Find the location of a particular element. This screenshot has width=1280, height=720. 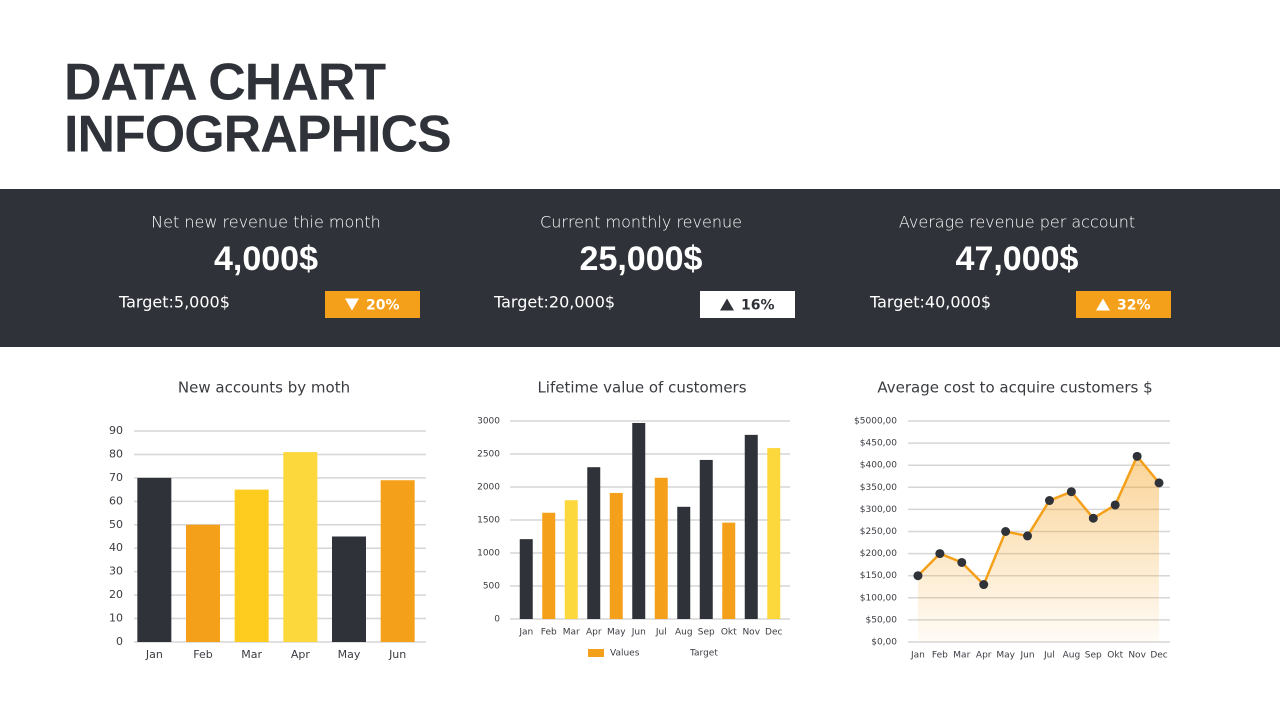

kpi-target: Target:20,000$ is located at coordinates (554, 302).